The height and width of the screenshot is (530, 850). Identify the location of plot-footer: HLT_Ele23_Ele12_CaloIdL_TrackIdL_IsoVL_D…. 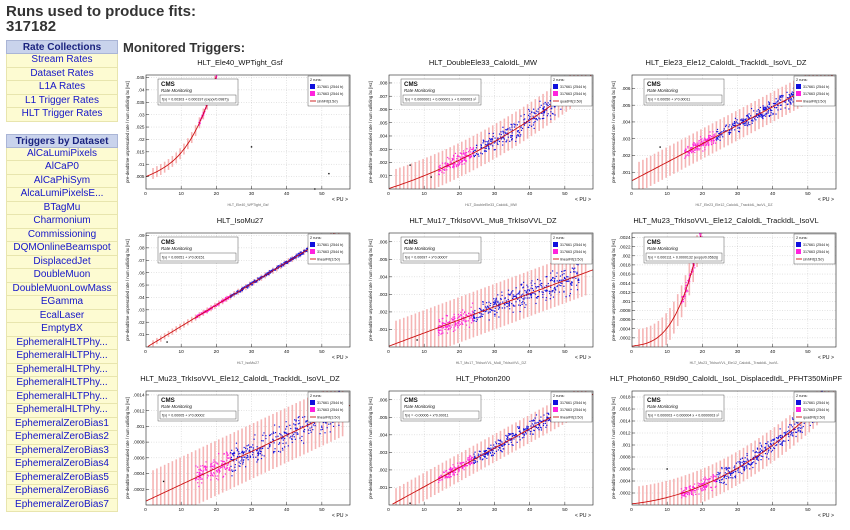
(734, 205).